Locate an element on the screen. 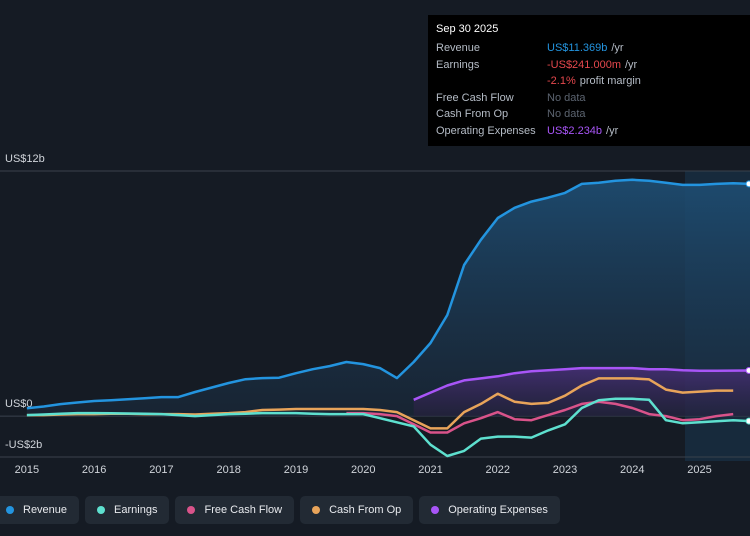  tooltip-row: -2.1% profit margin is located at coordinates (589, 81).